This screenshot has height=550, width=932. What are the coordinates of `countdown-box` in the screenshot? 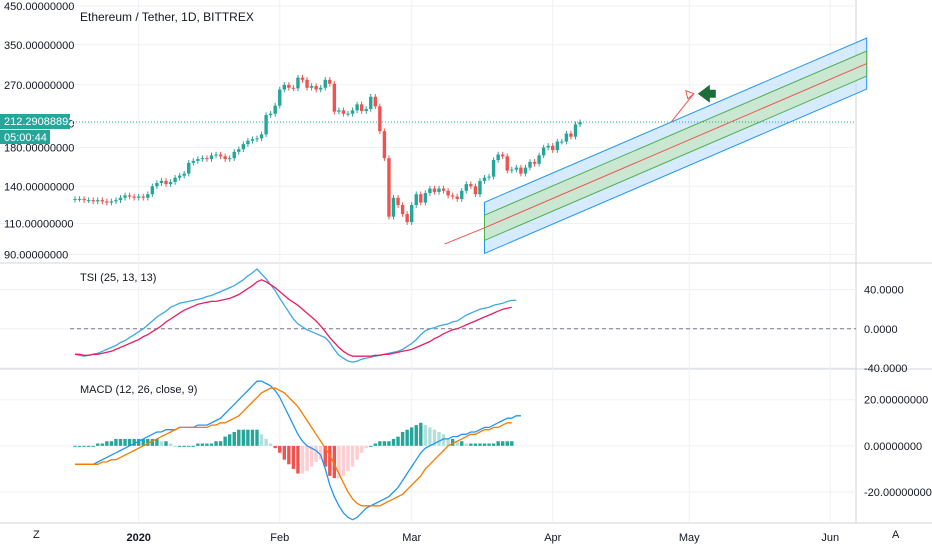 It's located at (25, 137).